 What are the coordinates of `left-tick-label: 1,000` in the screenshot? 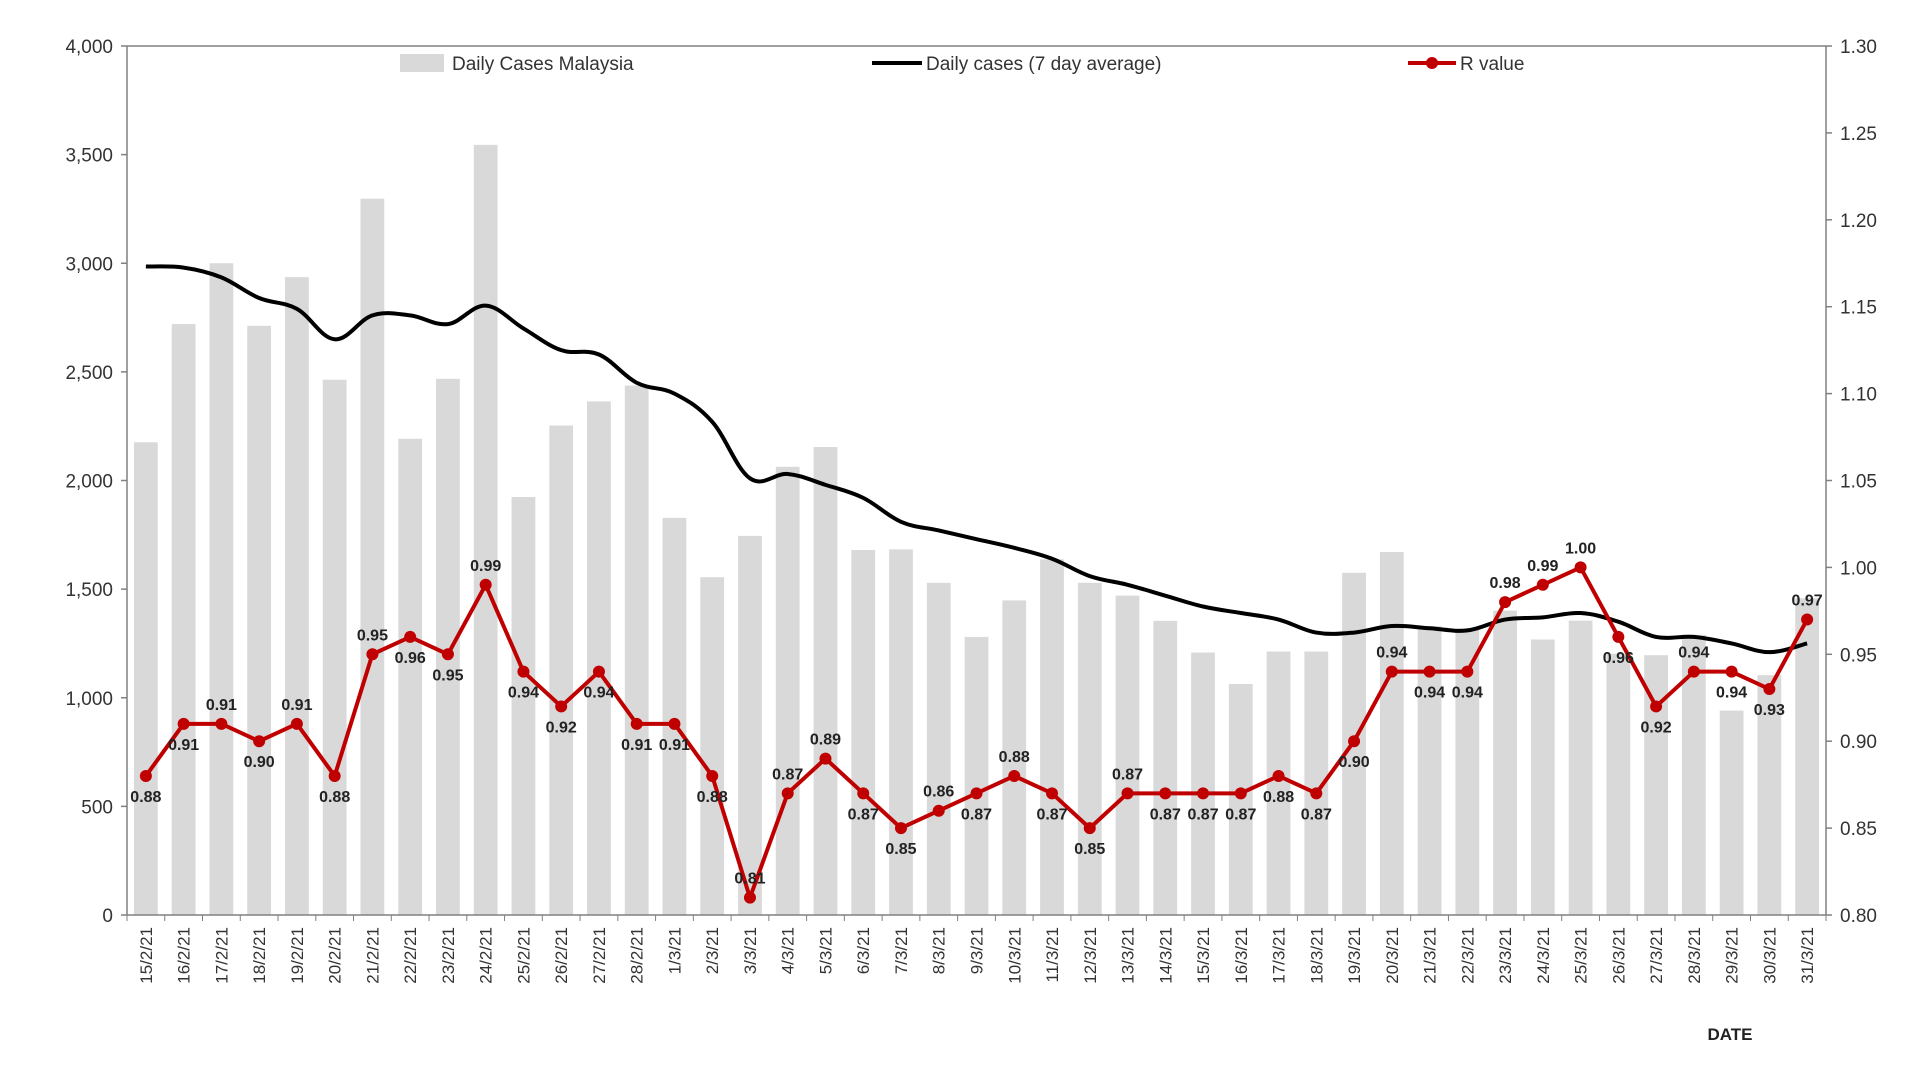 It's located at (89, 699).